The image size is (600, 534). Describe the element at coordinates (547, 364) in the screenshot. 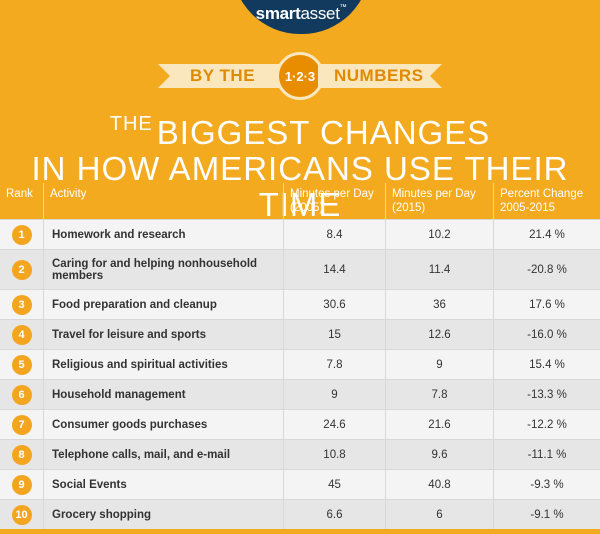

I see `percent-change-cell: 15.4 %` at that location.